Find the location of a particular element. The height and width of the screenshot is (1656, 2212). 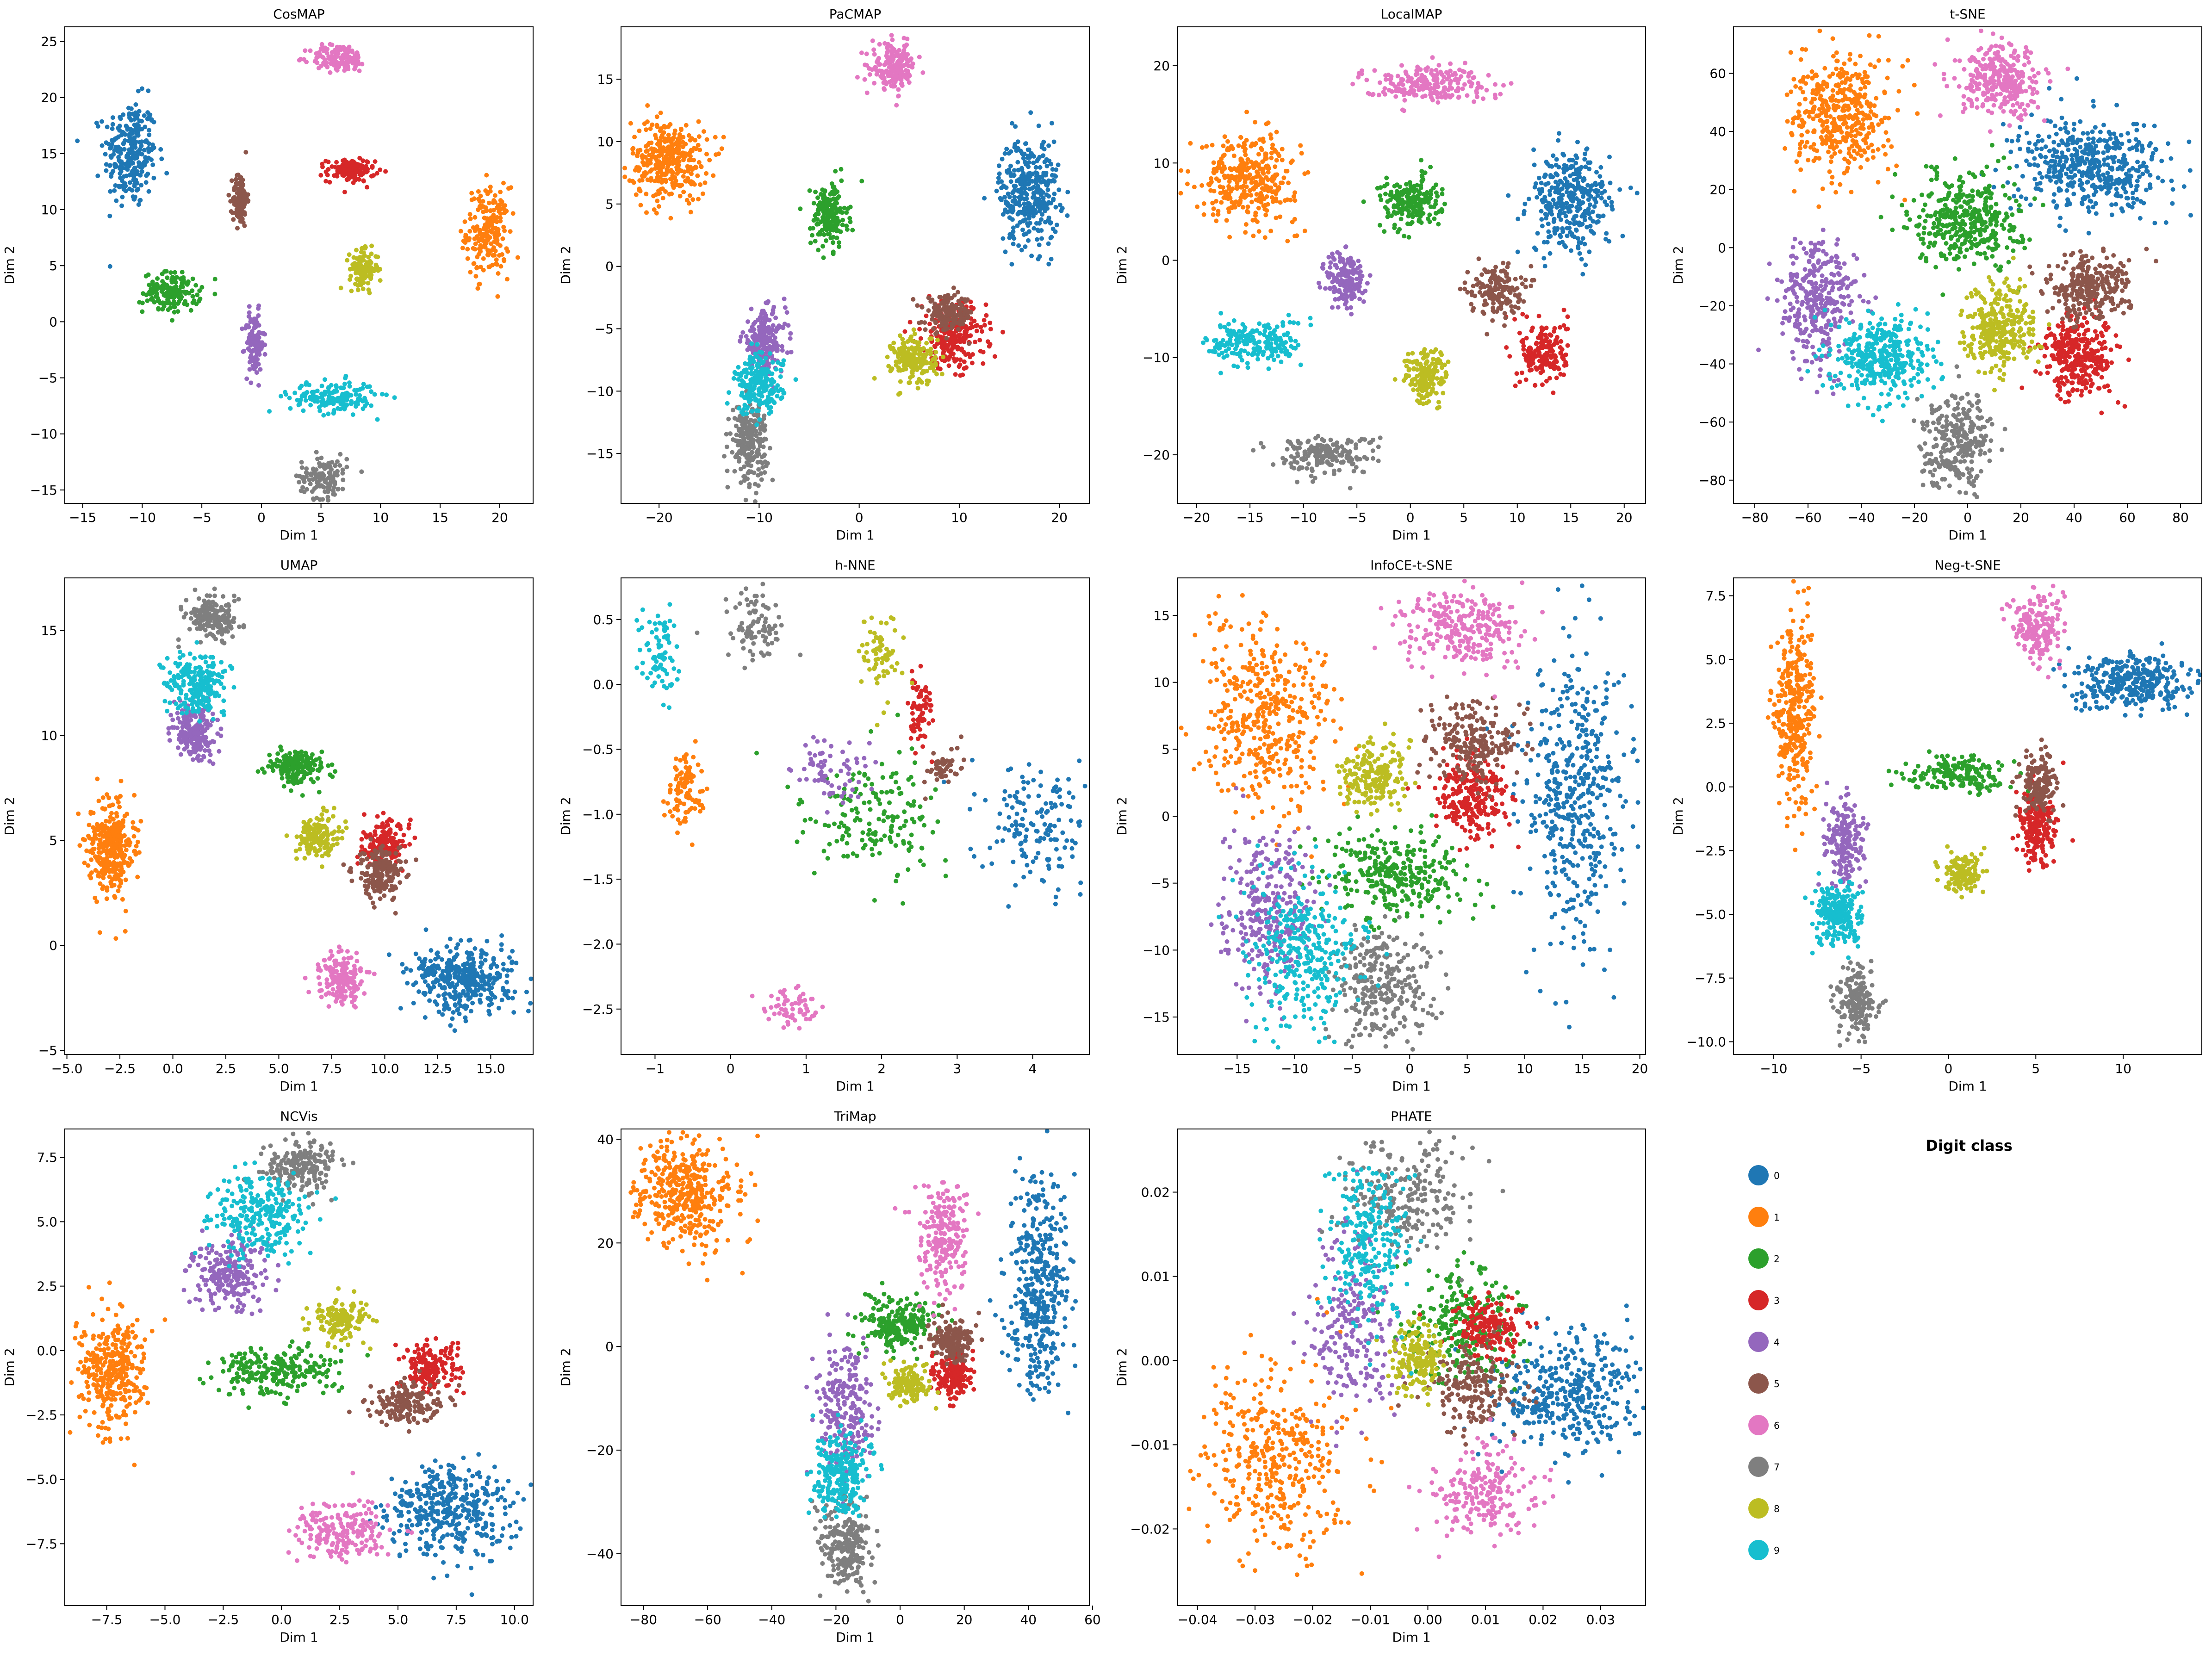

x-tick-label: 10 is located at coordinates (959, 517).